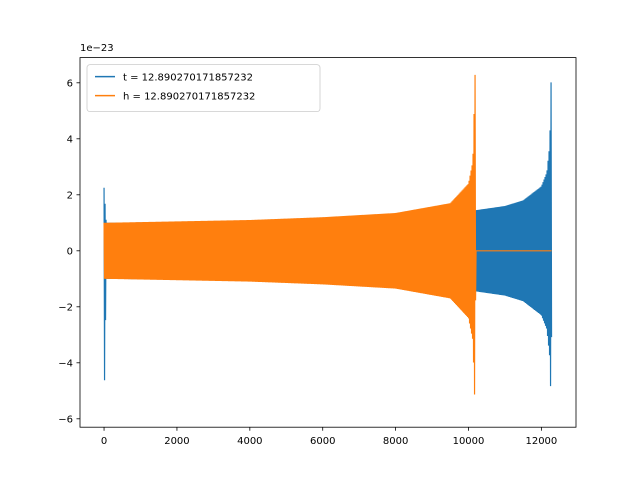 This screenshot has height=480, width=640. I want to click on y-tick-label: 4, so click(70, 139).